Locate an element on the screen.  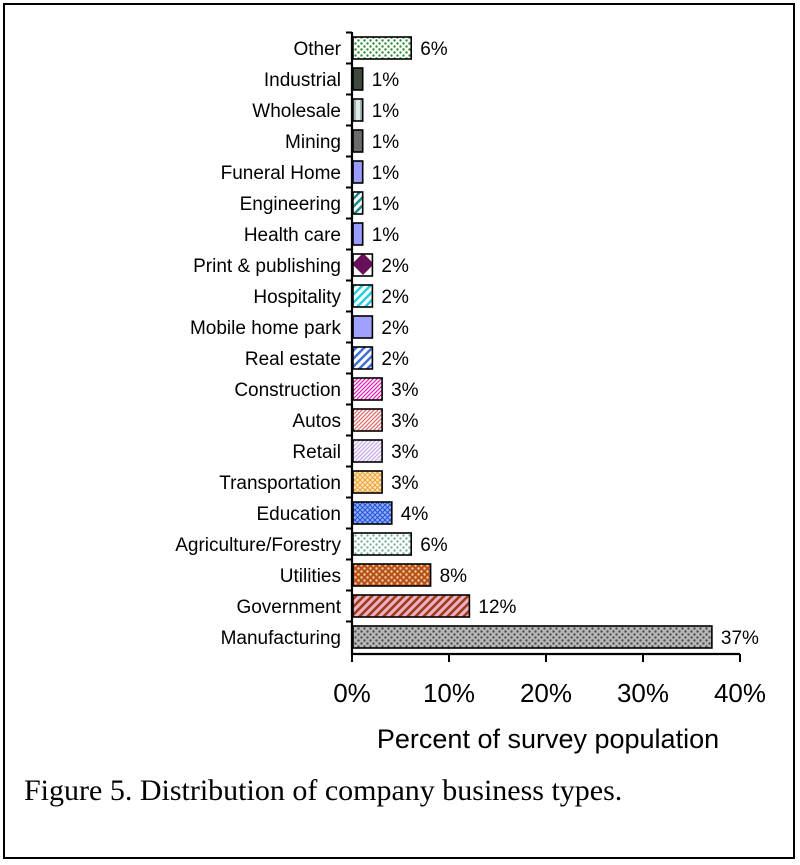
x-tick-label: 30% is located at coordinates (643, 693).